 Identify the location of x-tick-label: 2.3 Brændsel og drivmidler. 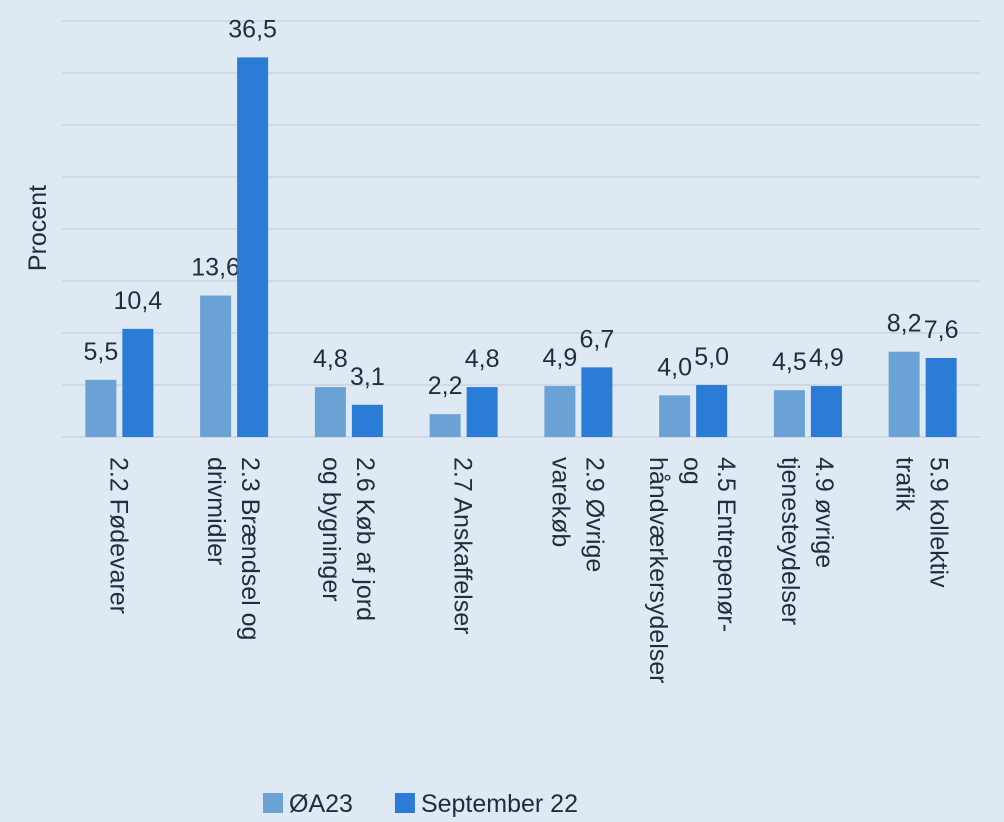
(233, 552).